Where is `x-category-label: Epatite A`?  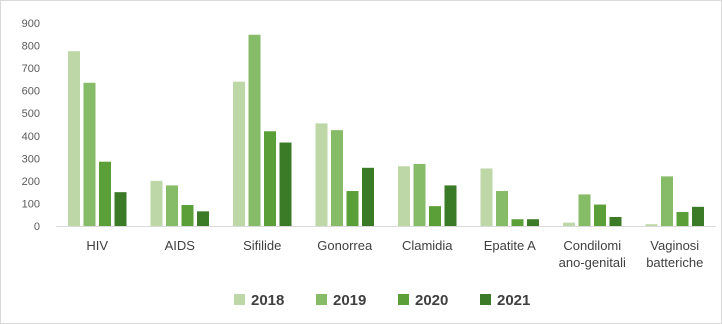
x-category-label: Epatite A is located at coordinates (510, 245).